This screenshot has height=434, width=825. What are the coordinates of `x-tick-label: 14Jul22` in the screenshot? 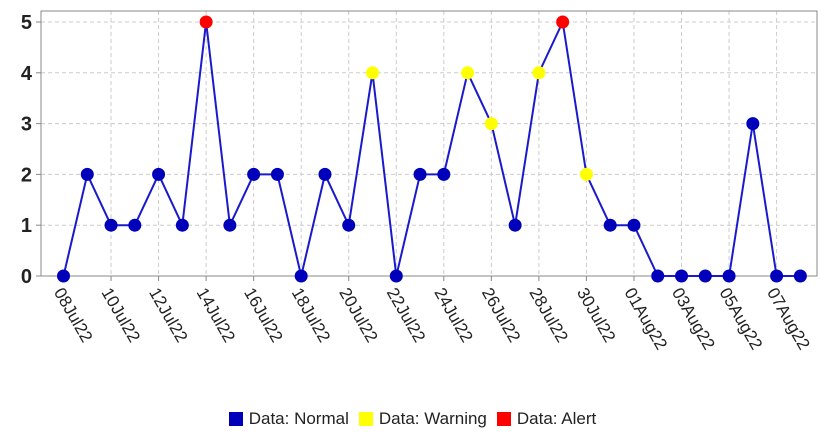 It's located at (216, 315).